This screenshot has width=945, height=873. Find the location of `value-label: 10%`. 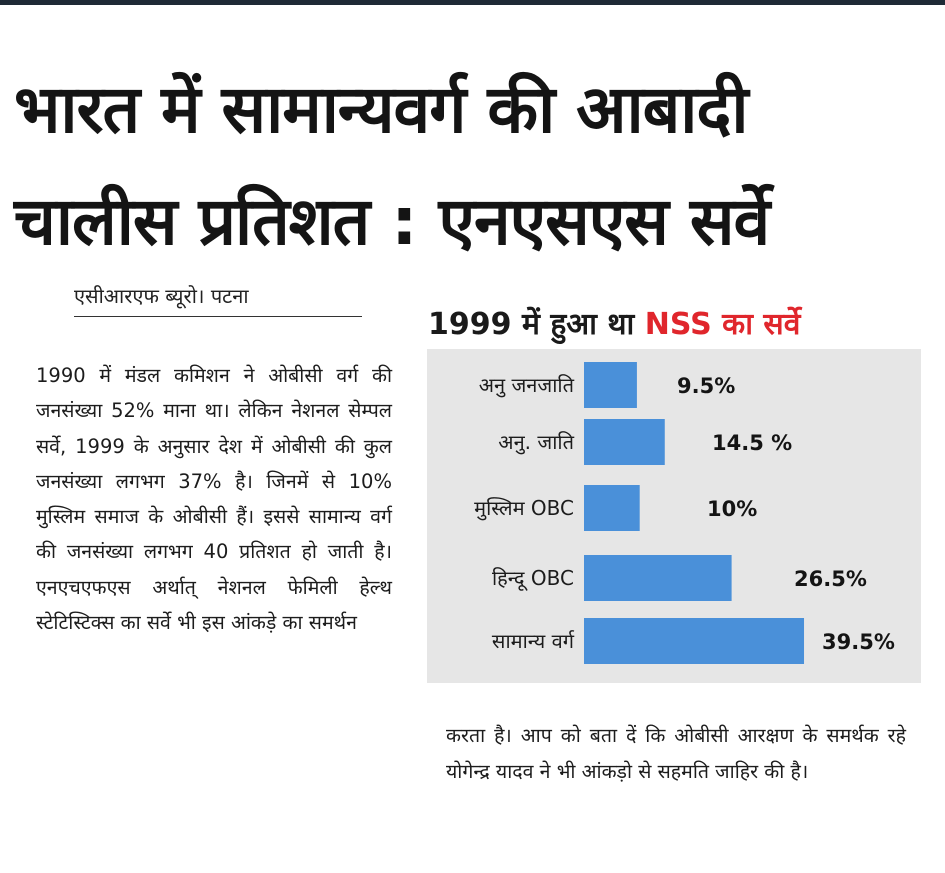

value-label: 10% is located at coordinates (732, 509).